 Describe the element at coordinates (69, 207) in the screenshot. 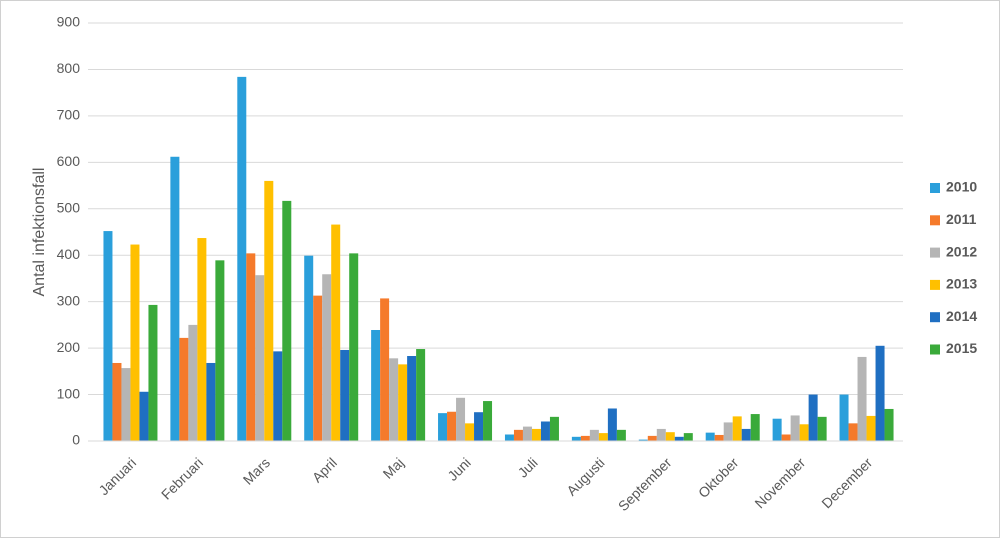

I see `y-tick-label: 500` at that location.